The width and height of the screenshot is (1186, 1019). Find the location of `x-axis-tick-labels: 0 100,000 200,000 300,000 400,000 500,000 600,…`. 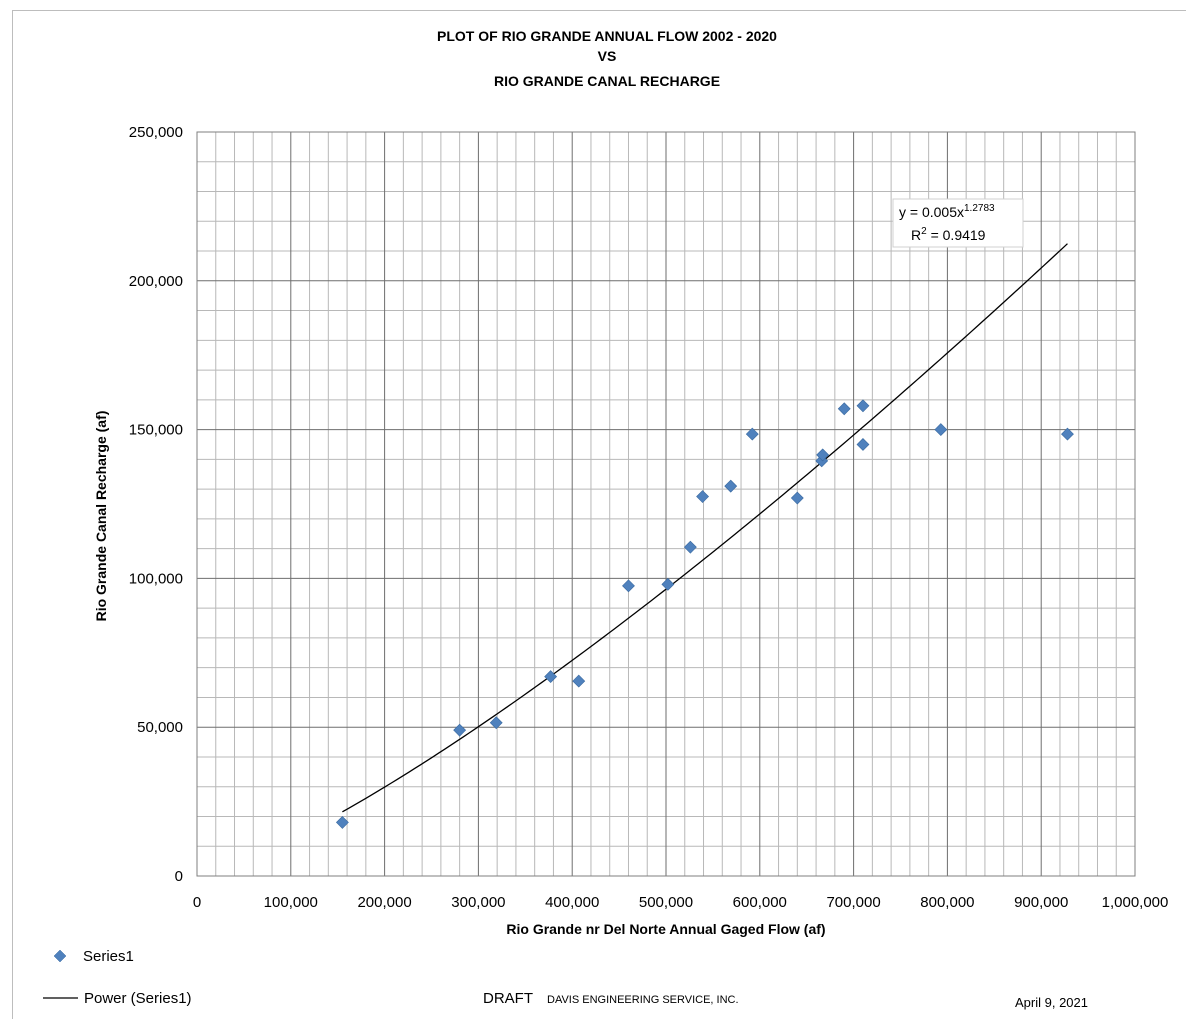

x-axis-tick-labels: 0 100,000 200,000 300,000 400,000 500,000 600,… is located at coordinates (681, 902).